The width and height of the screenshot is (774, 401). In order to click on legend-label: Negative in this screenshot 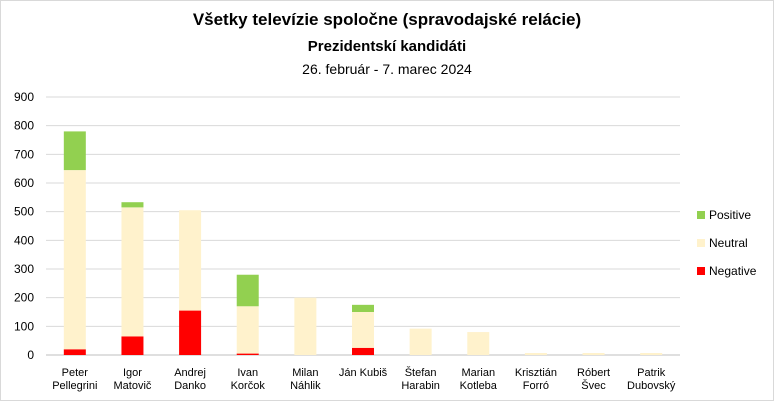, I will do `click(733, 271)`.